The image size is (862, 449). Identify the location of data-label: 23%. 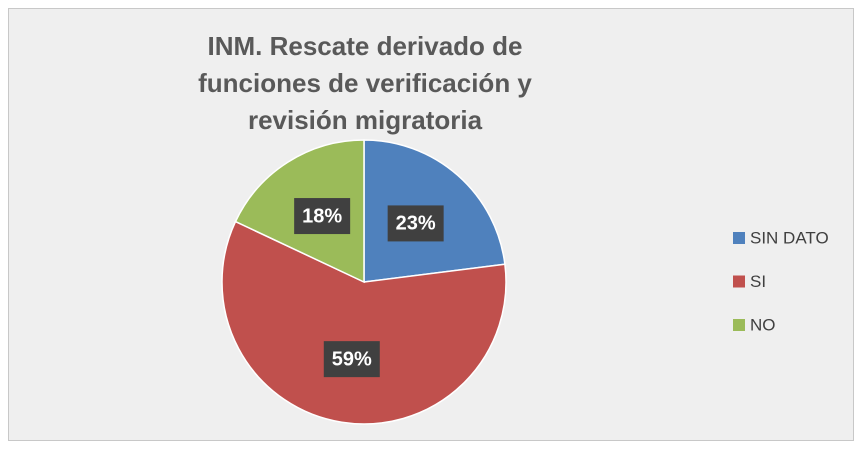
(416, 224).